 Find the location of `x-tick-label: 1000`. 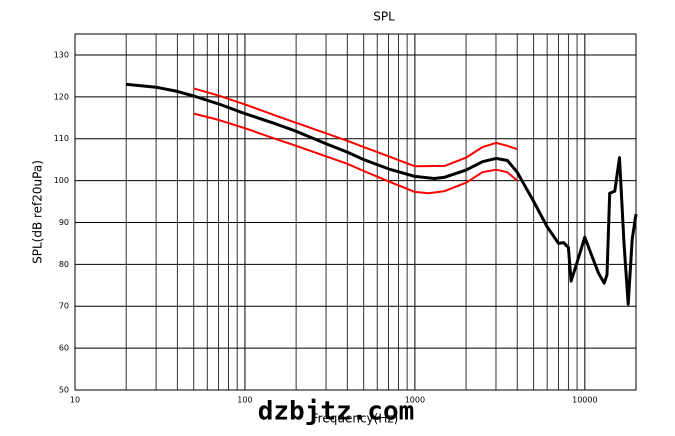

x-tick-label: 1000 is located at coordinates (415, 400).